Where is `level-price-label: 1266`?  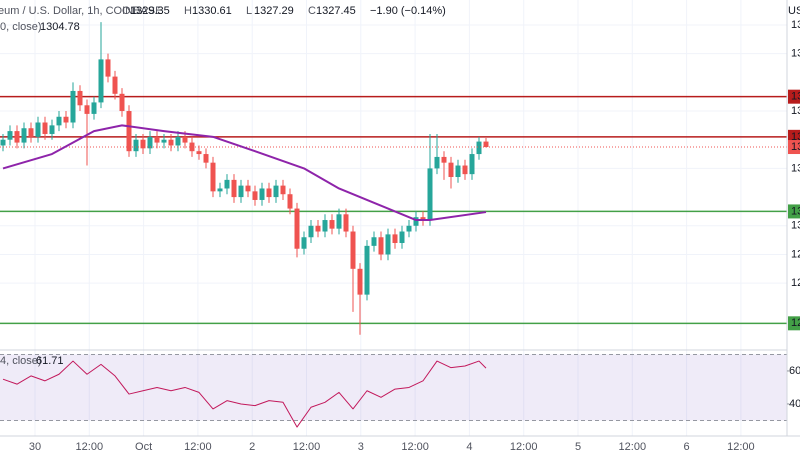
level-price-label: 1266 is located at coordinates (795, 323).